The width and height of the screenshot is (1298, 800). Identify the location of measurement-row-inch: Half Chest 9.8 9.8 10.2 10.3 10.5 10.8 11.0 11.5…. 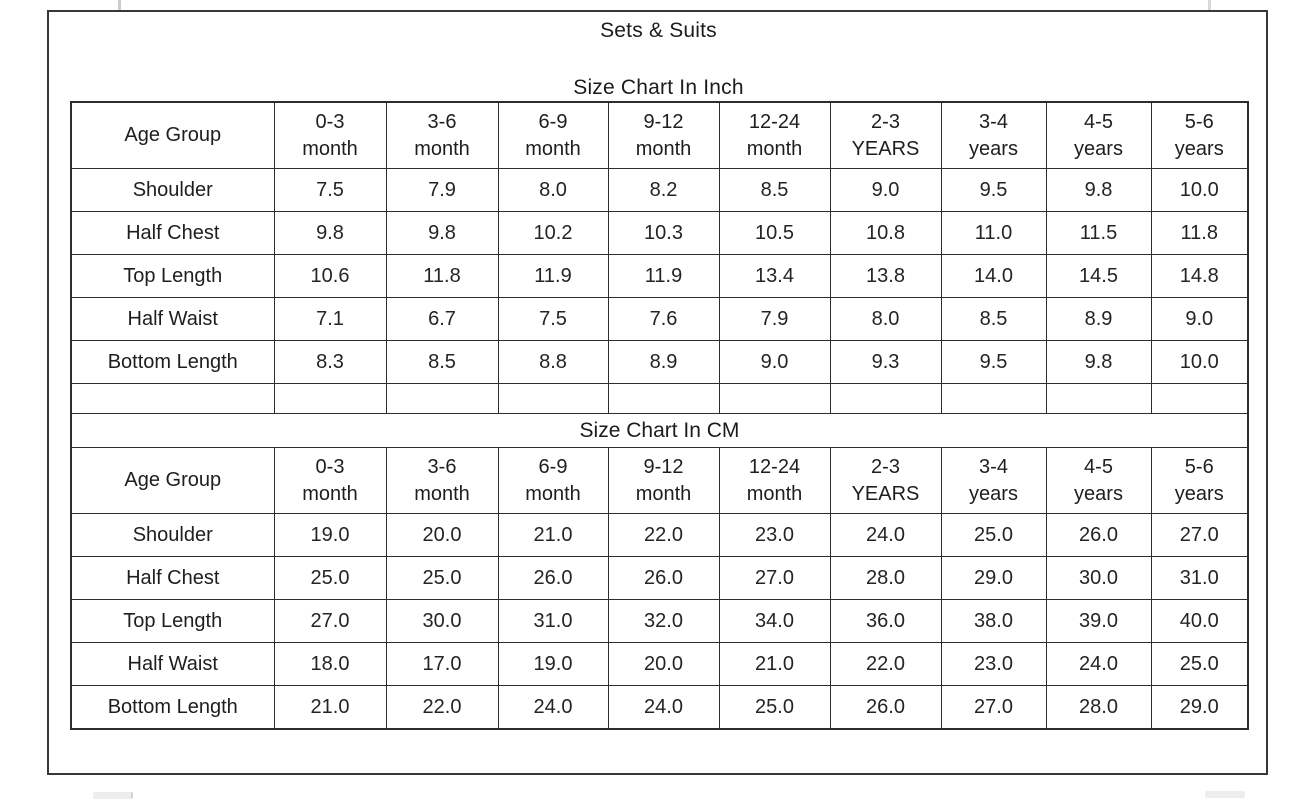
(659, 233).